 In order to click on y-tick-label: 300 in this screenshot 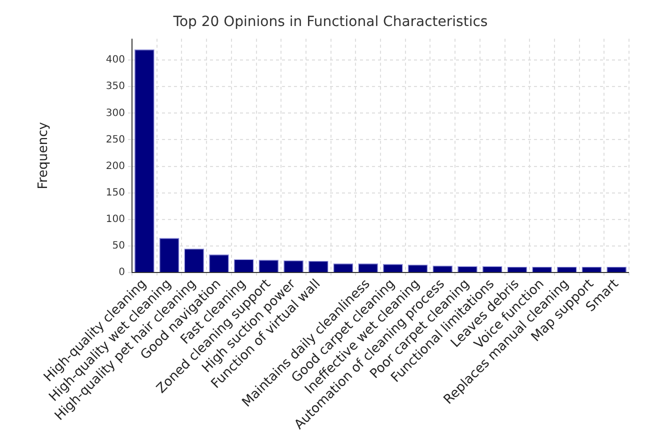, I will do `click(115, 113)`.